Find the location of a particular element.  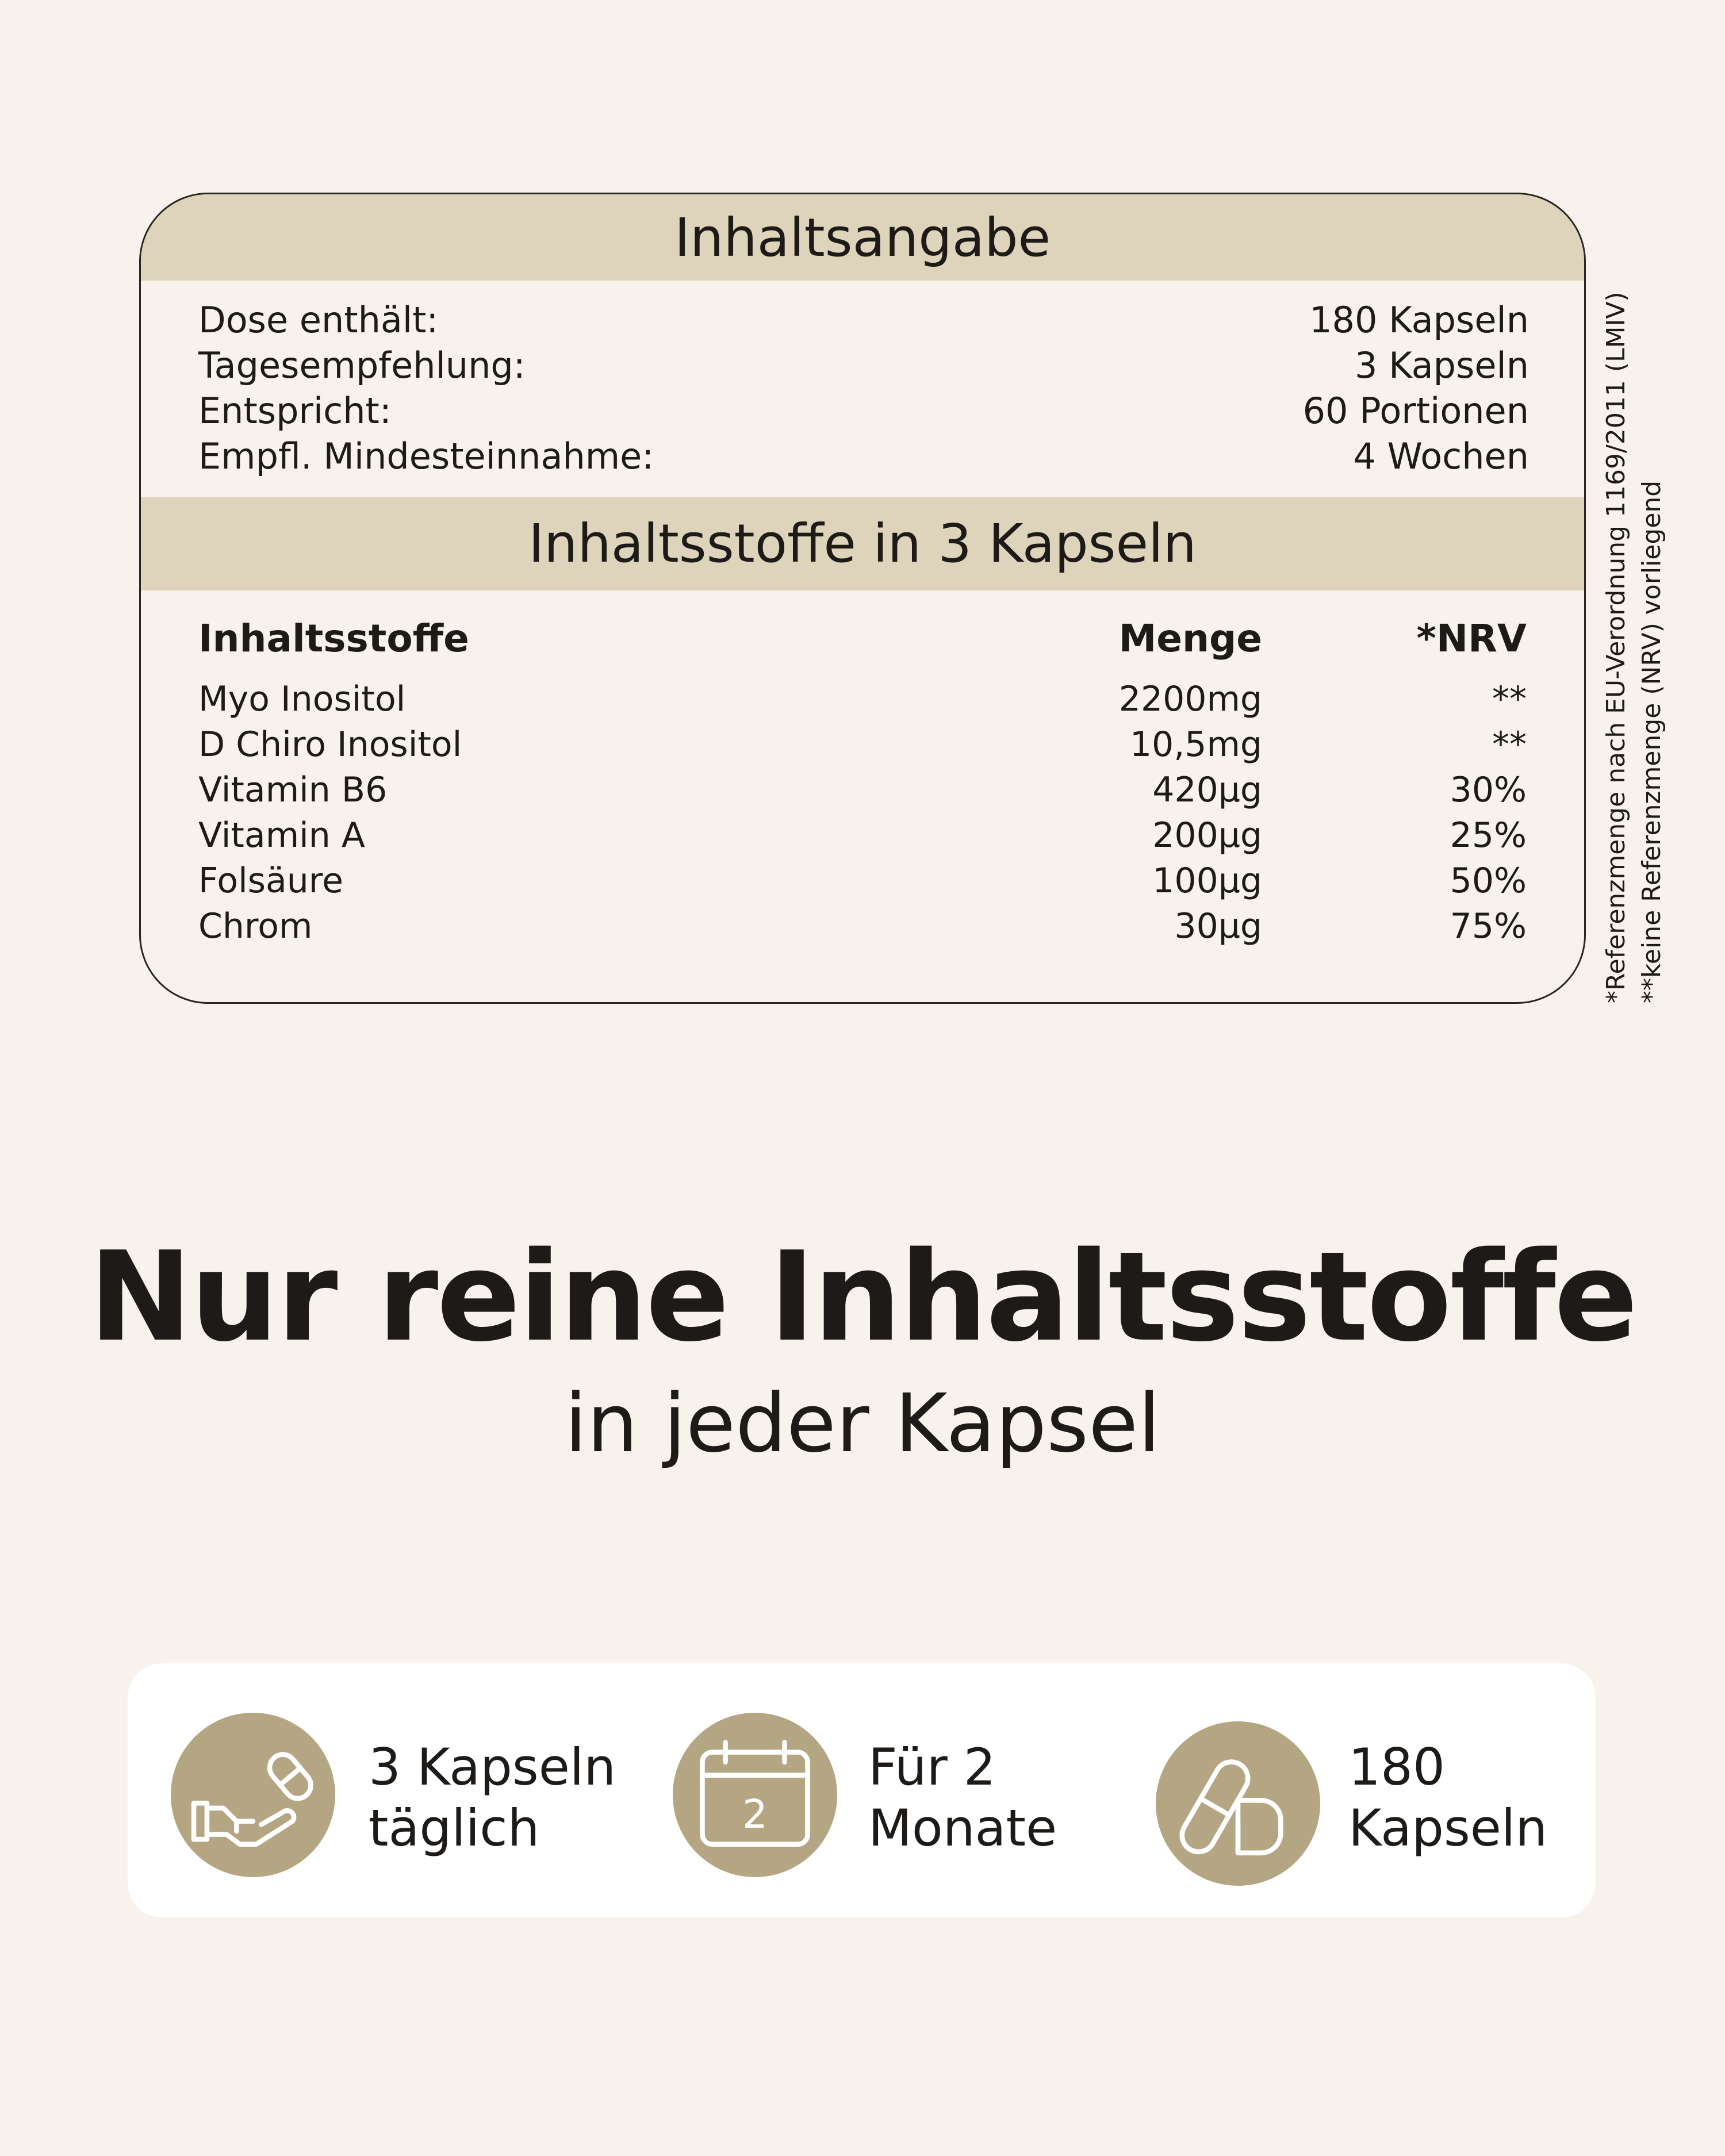

header-amount: Menge is located at coordinates (1190, 638).